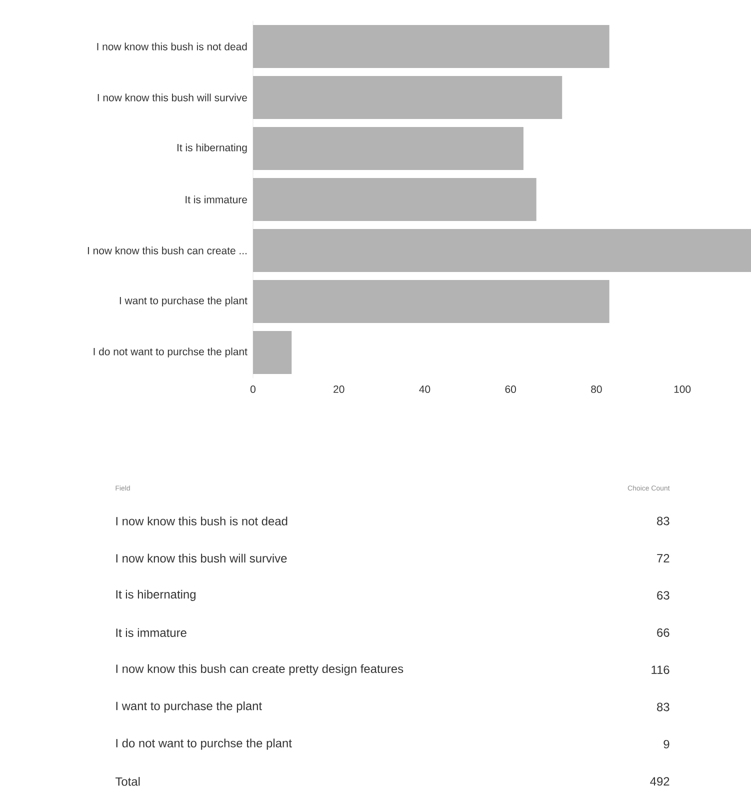  What do you see at coordinates (172, 98) in the screenshot?
I see `y-tick-label: I now know this bush will survive` at bounding box center [172, 98].